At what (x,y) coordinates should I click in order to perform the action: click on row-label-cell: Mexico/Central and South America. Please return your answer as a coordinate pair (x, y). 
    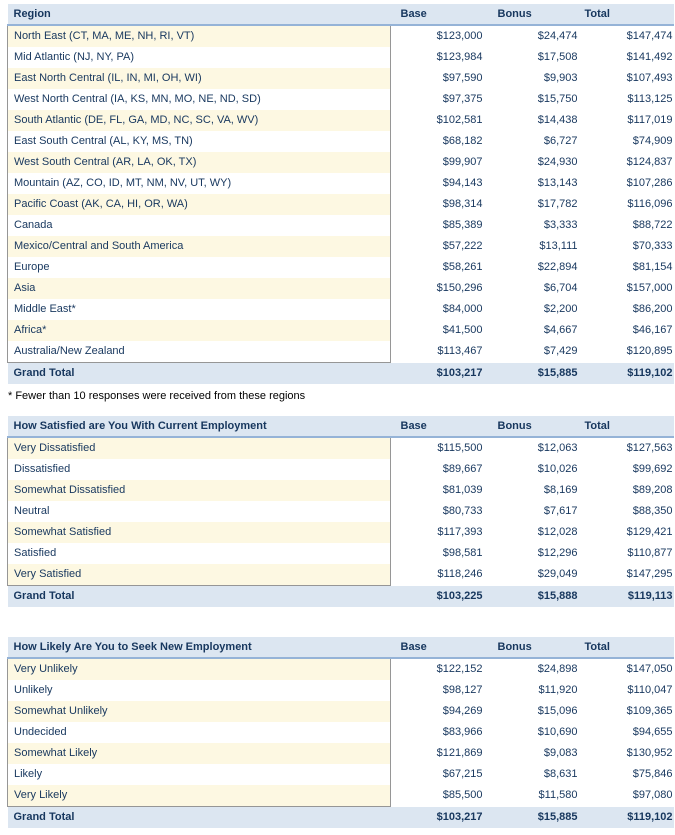
    Looking at the image, I should click on (199, 246).